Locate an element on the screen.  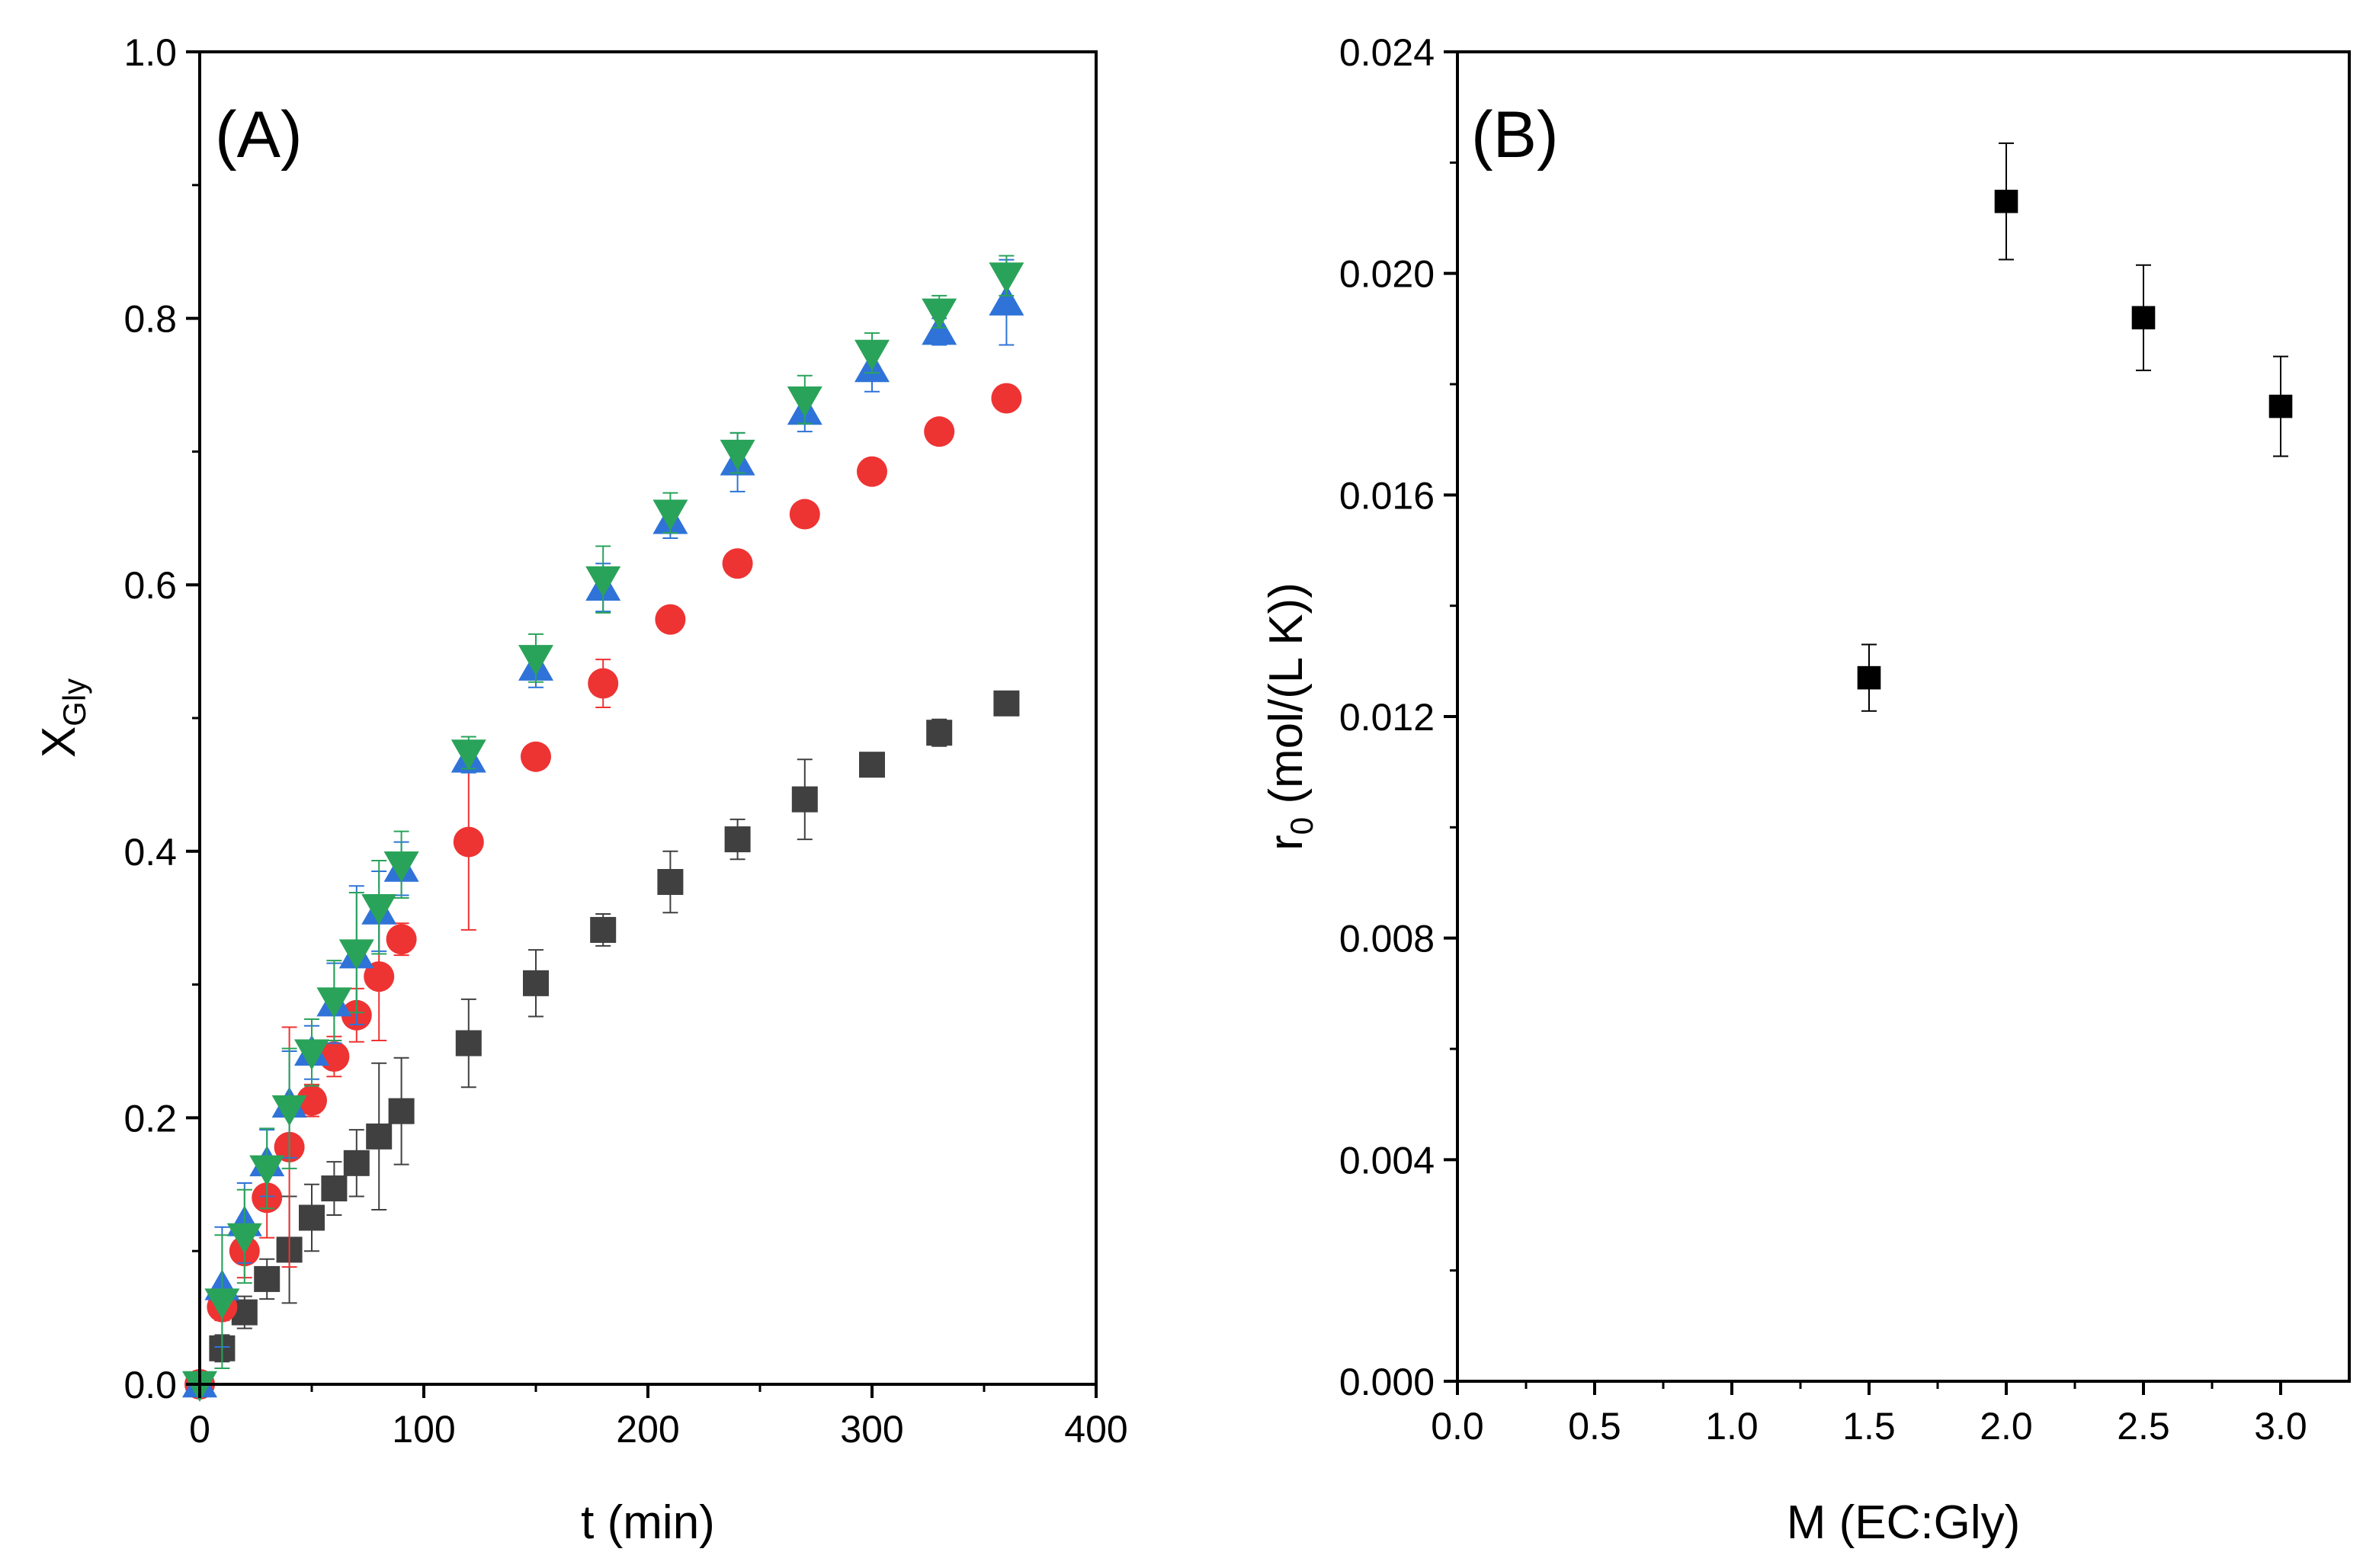
panel-a-y-tick-label: 0.8 is located at coordinates (150, 319).